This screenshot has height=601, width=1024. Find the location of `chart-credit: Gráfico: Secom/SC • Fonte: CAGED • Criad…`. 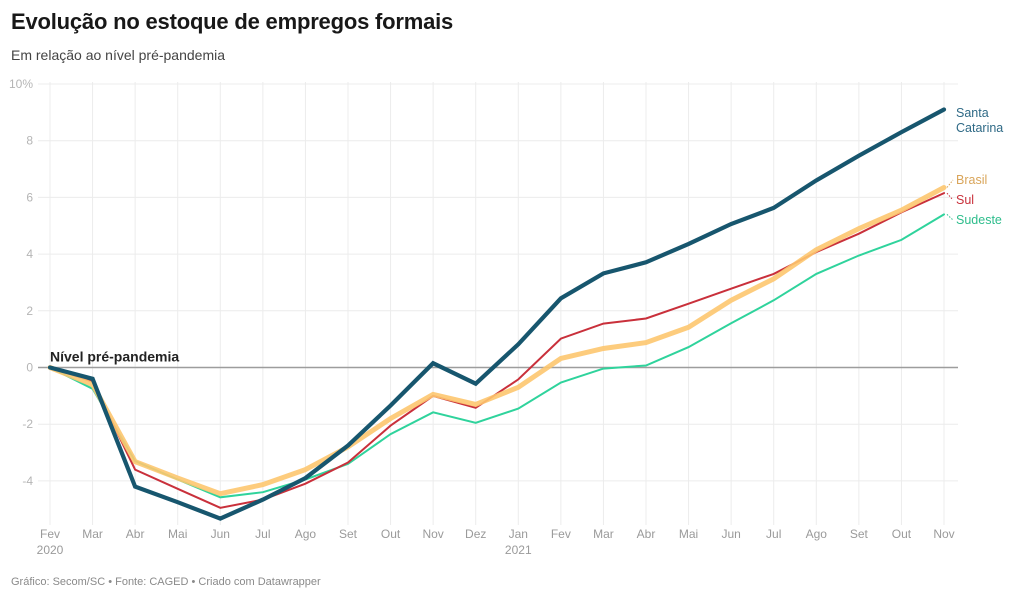

chart-credit: Gráfico: Secom/SC • Fonte: CAGED • Criad… is located at coordinates (166, 582).